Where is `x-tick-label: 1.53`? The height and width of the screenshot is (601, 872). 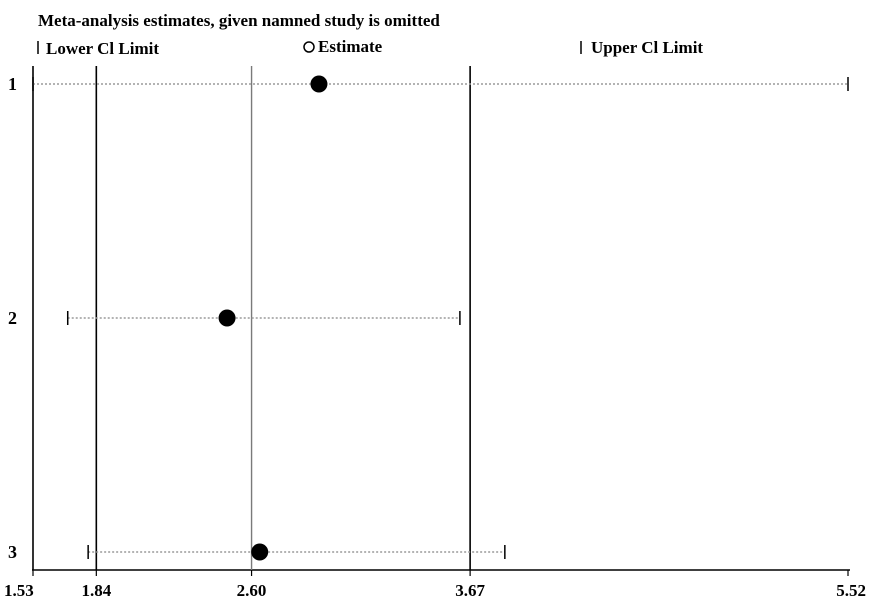 x-tick-label: 1.53 is located at coordinates (19, 590).